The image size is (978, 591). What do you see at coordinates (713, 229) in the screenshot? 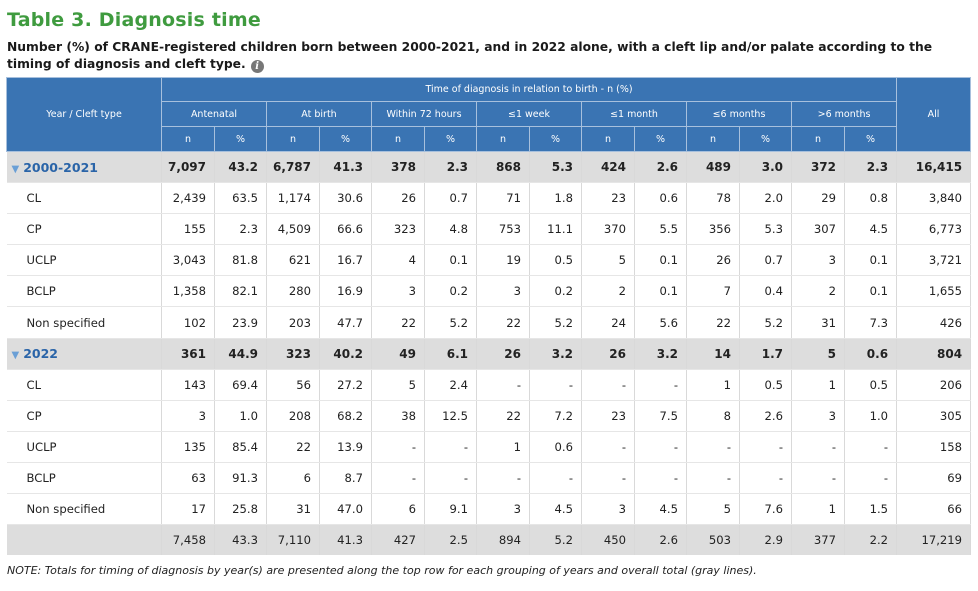
I see `table-cell: 356` at bounding box center [713, 229].